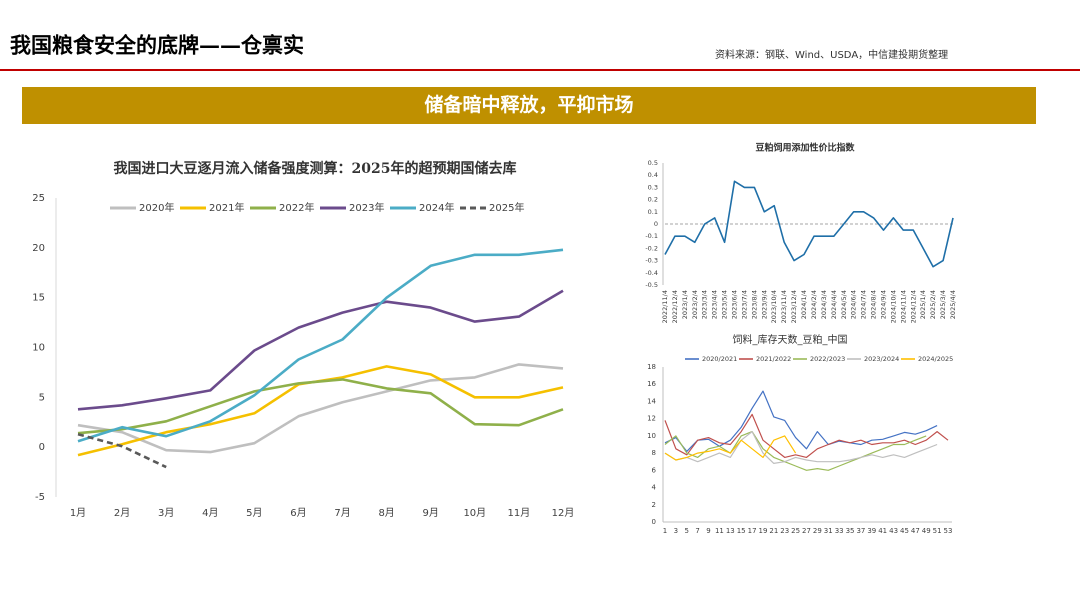 This screenshot has height=608, width=1080. I want to click on x-tick-label: 2024/9/4, so click(883, 304).